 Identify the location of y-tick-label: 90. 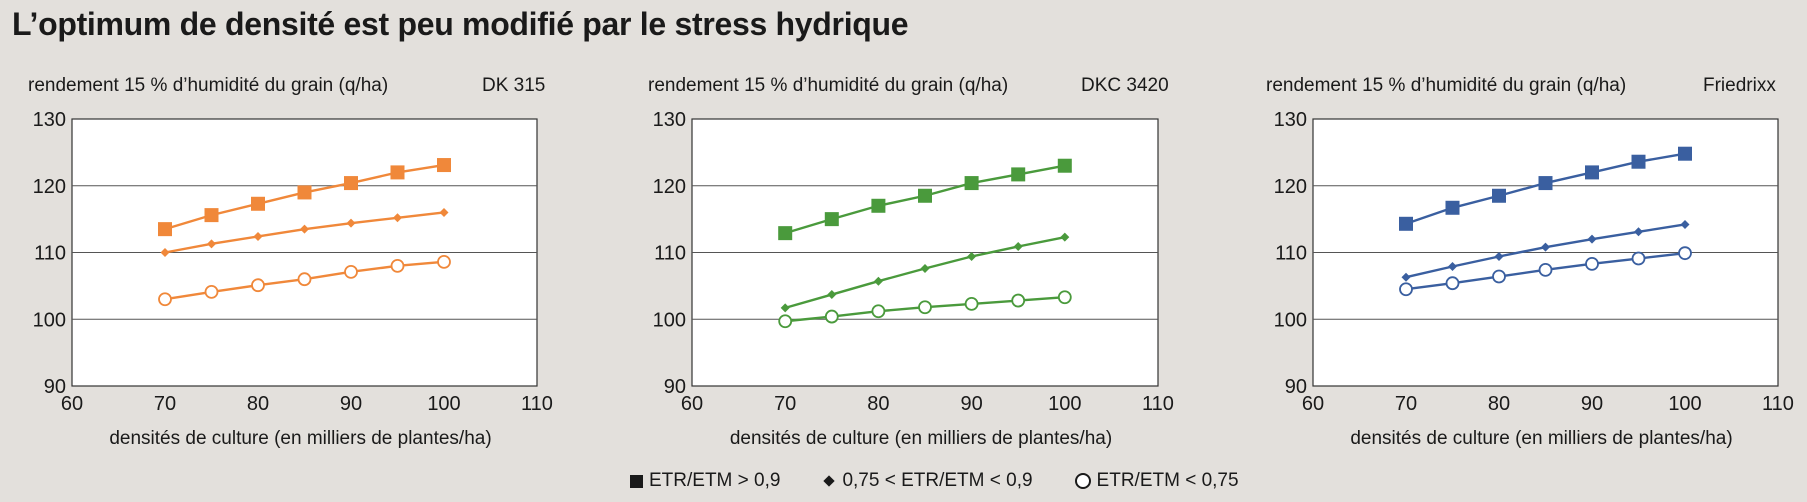
(675, 387).